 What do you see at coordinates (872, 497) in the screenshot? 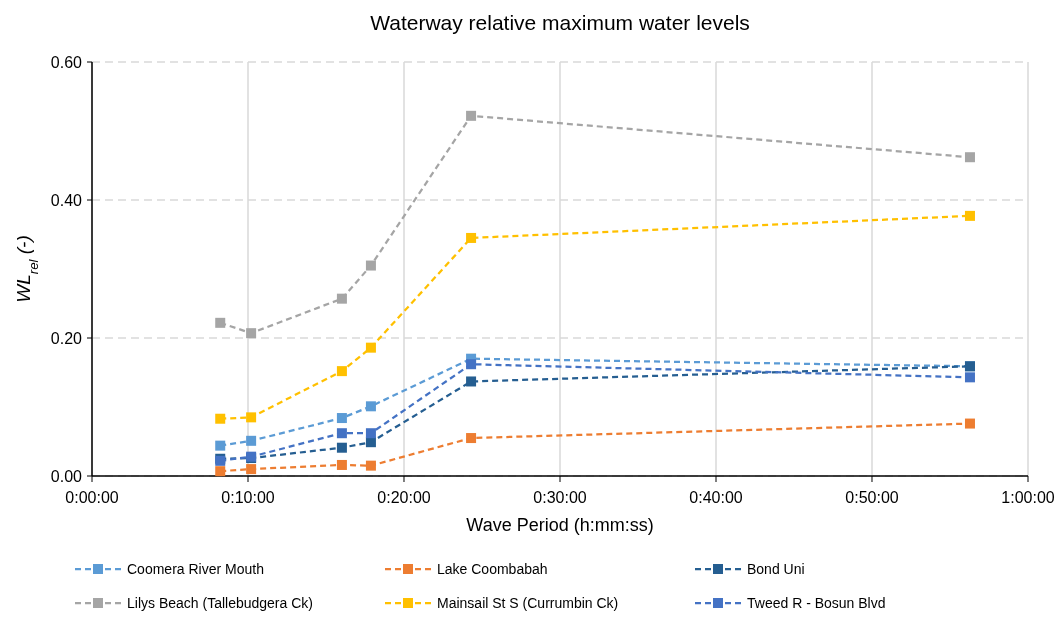
I see `x-tick-label: 0:50:00` at bounding box center [872, 497].